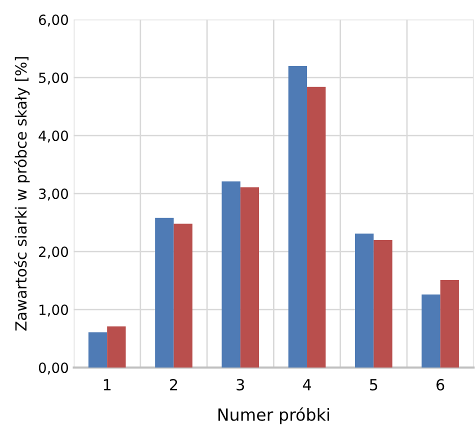  I want to click on x-tick-label: 6, so click(440, 384).